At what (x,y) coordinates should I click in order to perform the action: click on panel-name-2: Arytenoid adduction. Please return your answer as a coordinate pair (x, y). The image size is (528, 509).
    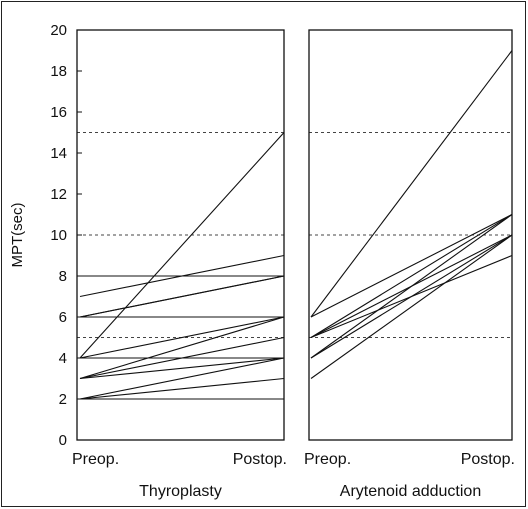
    Looking at the image, I should click on (410, 491).